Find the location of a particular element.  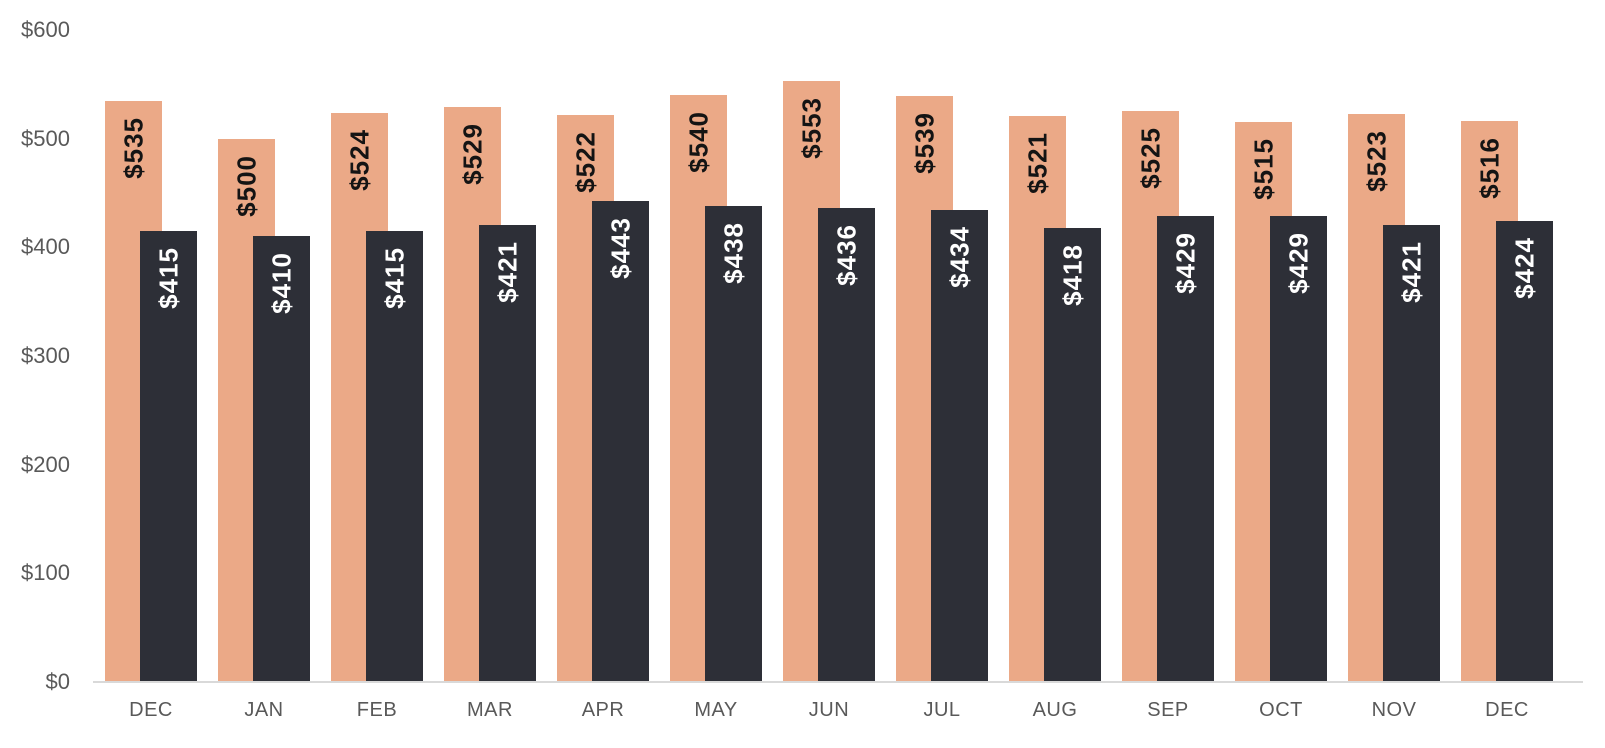

x-axis-label: NOV is located at coordinates (1394, 710).